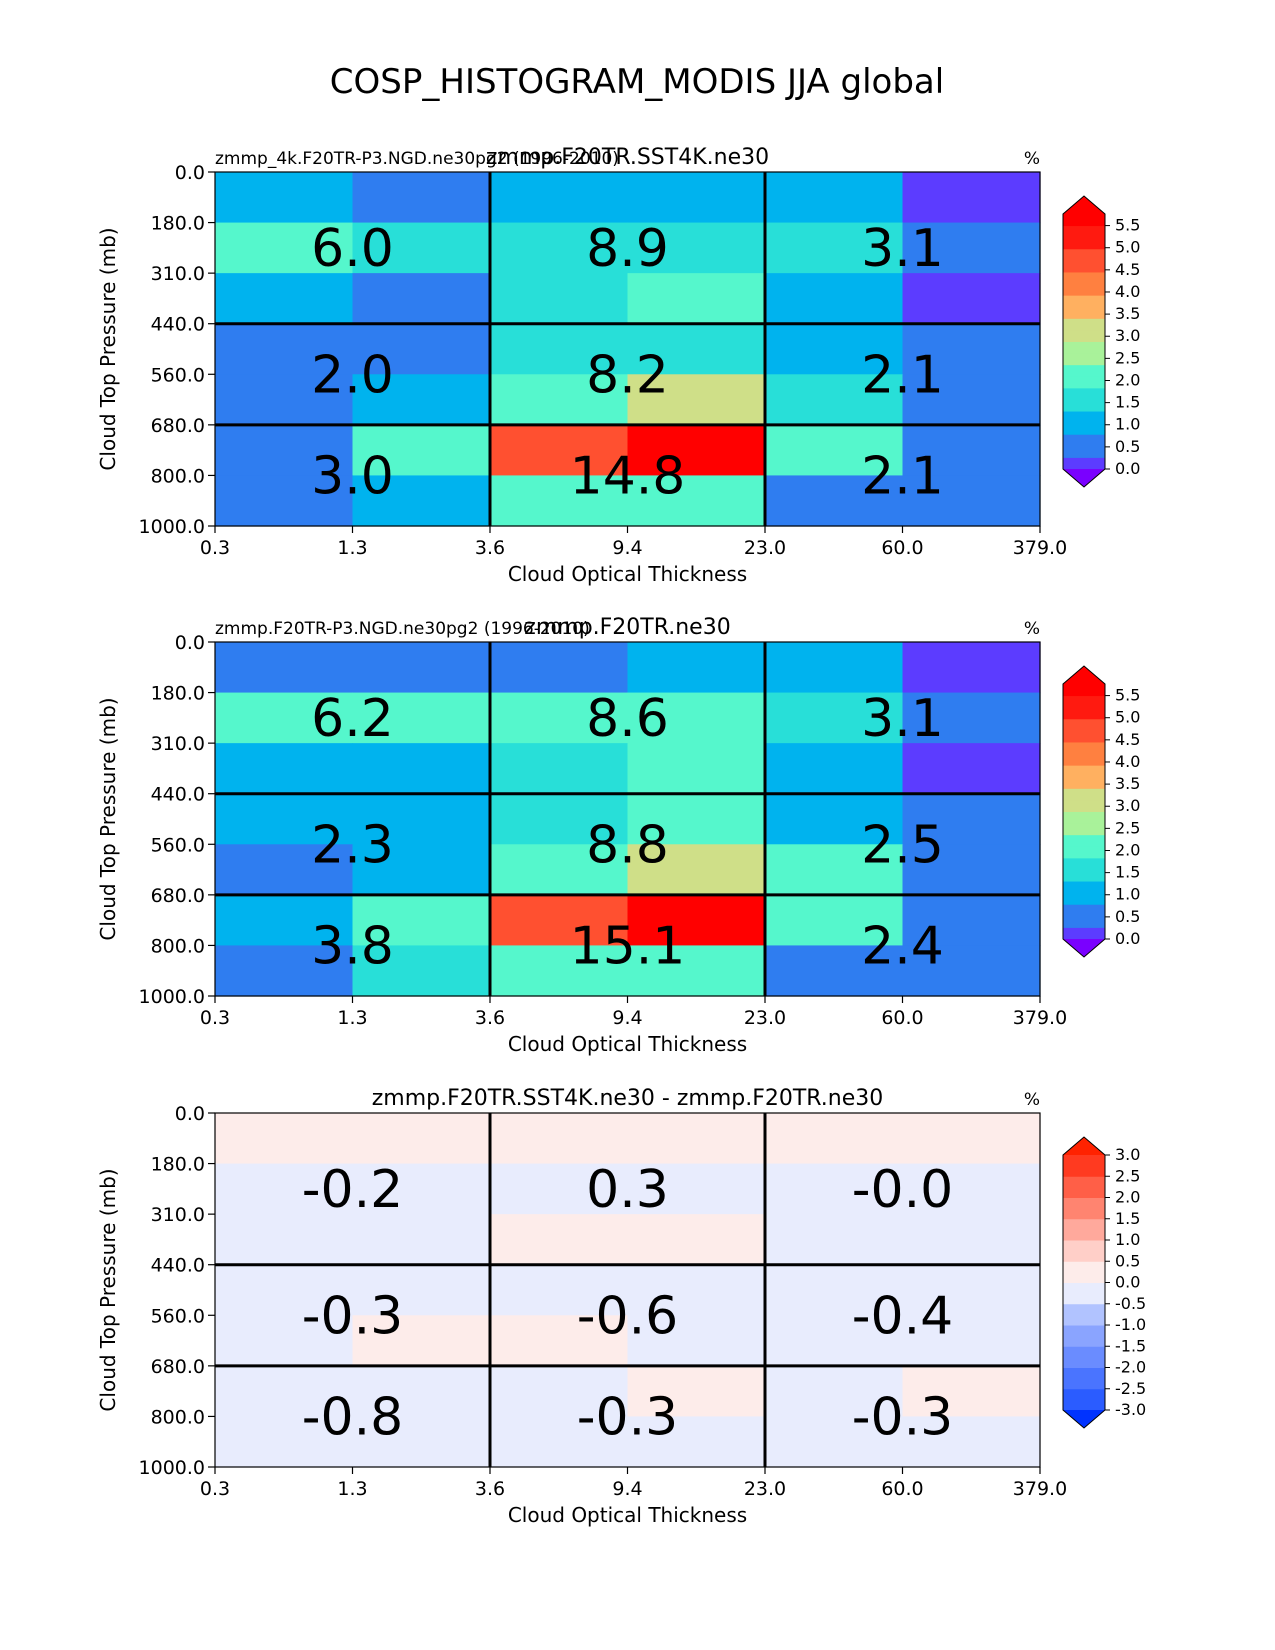 This screenshot has width=1275, height=1650. Describe the element at coordinates (190, 643) in the screenshot. I see `y-tick-label: 0.0` at that location.